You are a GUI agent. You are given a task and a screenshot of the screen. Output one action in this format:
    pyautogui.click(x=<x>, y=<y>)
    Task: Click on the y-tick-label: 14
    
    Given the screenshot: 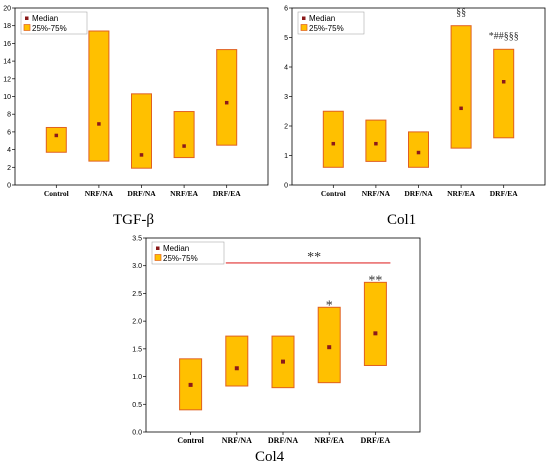 What is the action you would take?
    pyautogui.click(x=7, y=62)
    